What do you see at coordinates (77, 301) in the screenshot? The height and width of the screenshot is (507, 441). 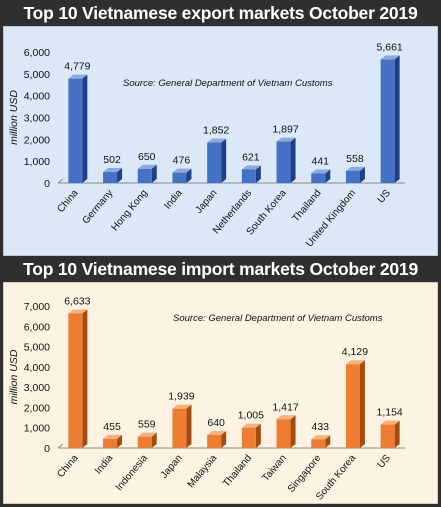 I see `data-label: 6,633` at bounding box center [77, 301].